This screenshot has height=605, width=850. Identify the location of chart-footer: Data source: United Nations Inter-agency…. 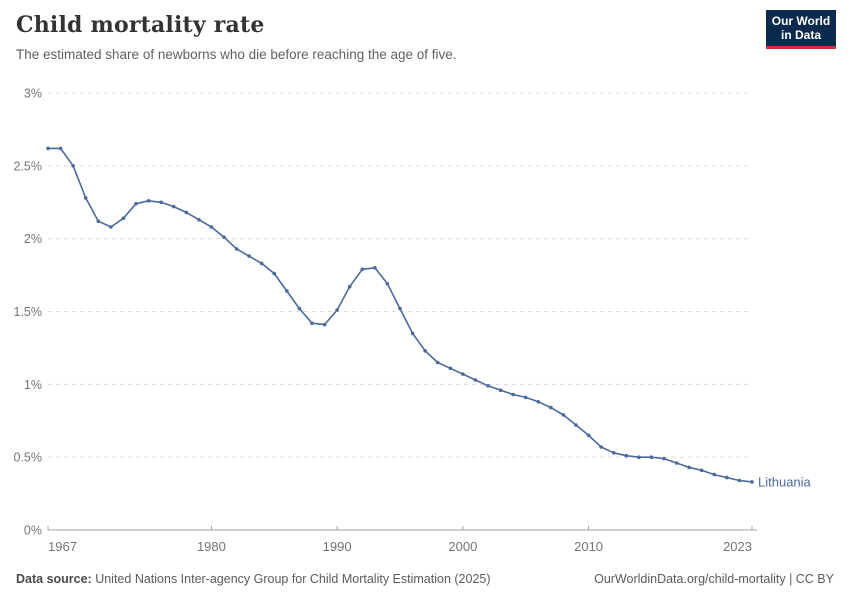
(425, 579).